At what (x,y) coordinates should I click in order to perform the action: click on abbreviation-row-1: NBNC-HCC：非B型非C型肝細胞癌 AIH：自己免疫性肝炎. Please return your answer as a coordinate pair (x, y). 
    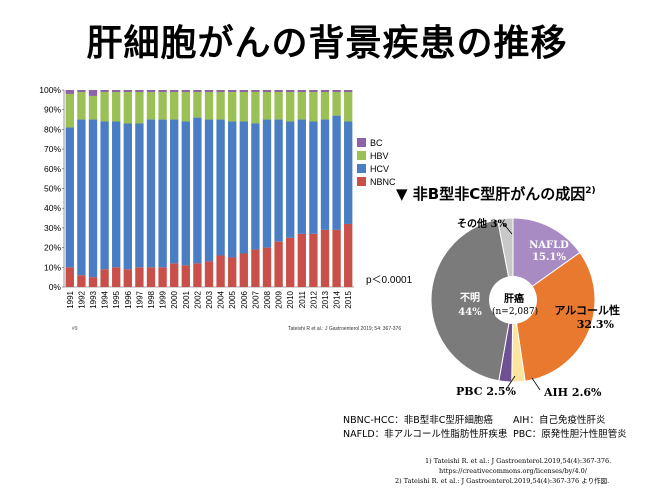
    Looking at the image, I should click on (485, 421).